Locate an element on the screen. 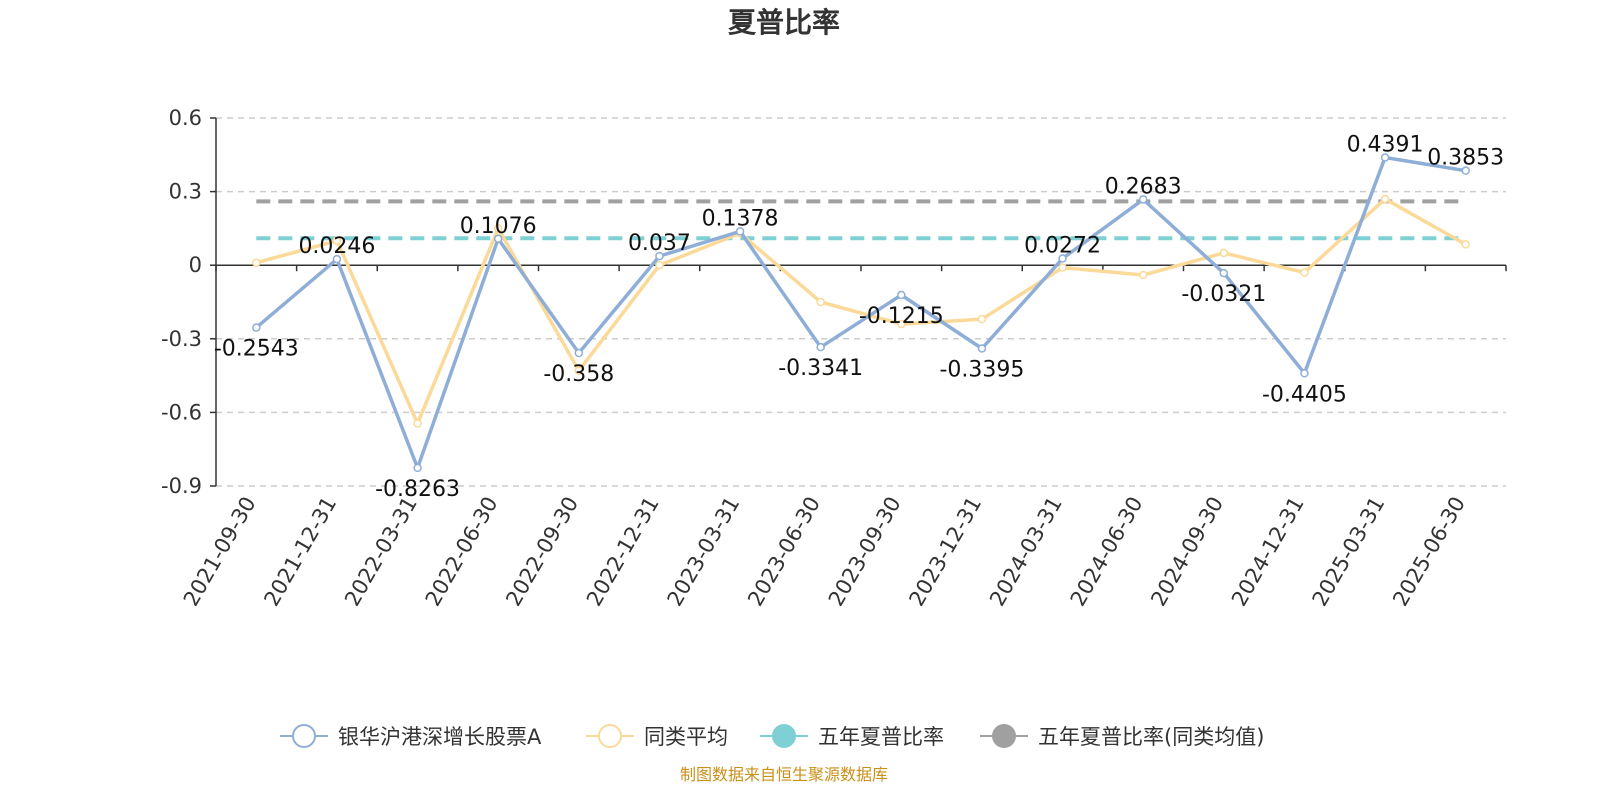 The height and width of the screenshot is (800, 1600). legend-label: 五年夏普比率(同类均值) is located at coordinates (1151, 737).